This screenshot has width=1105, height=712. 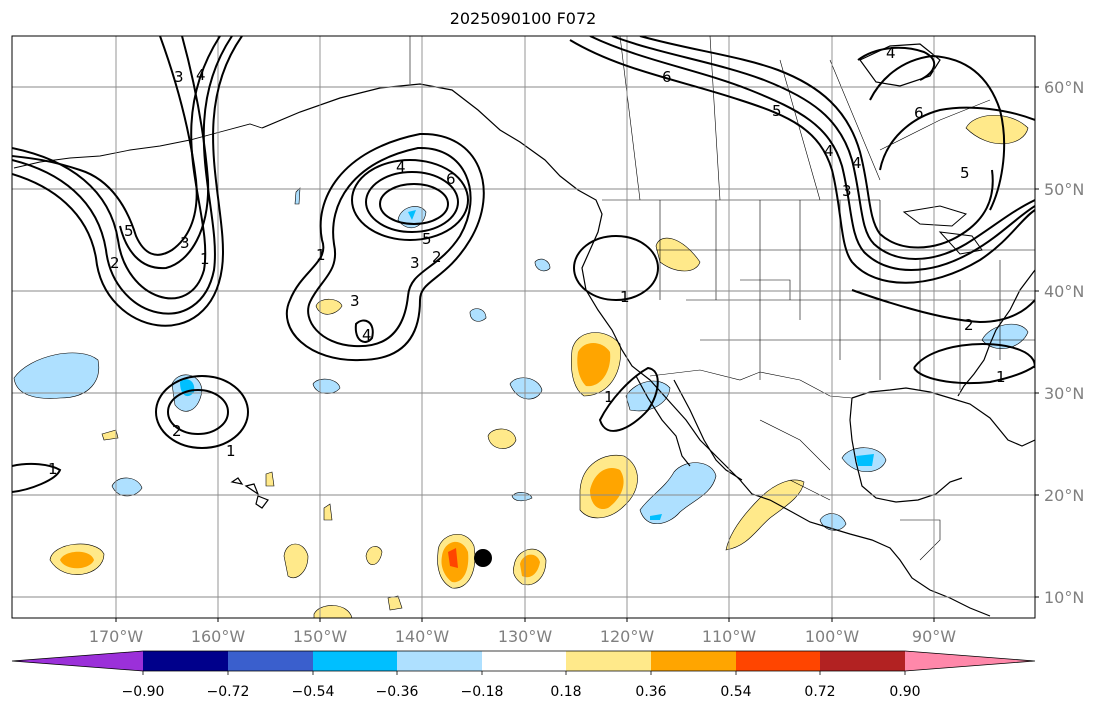 What do you see at coordinates (249, 493) in the screenshot?
I see `hawaii` at bounding box center [249, 493].